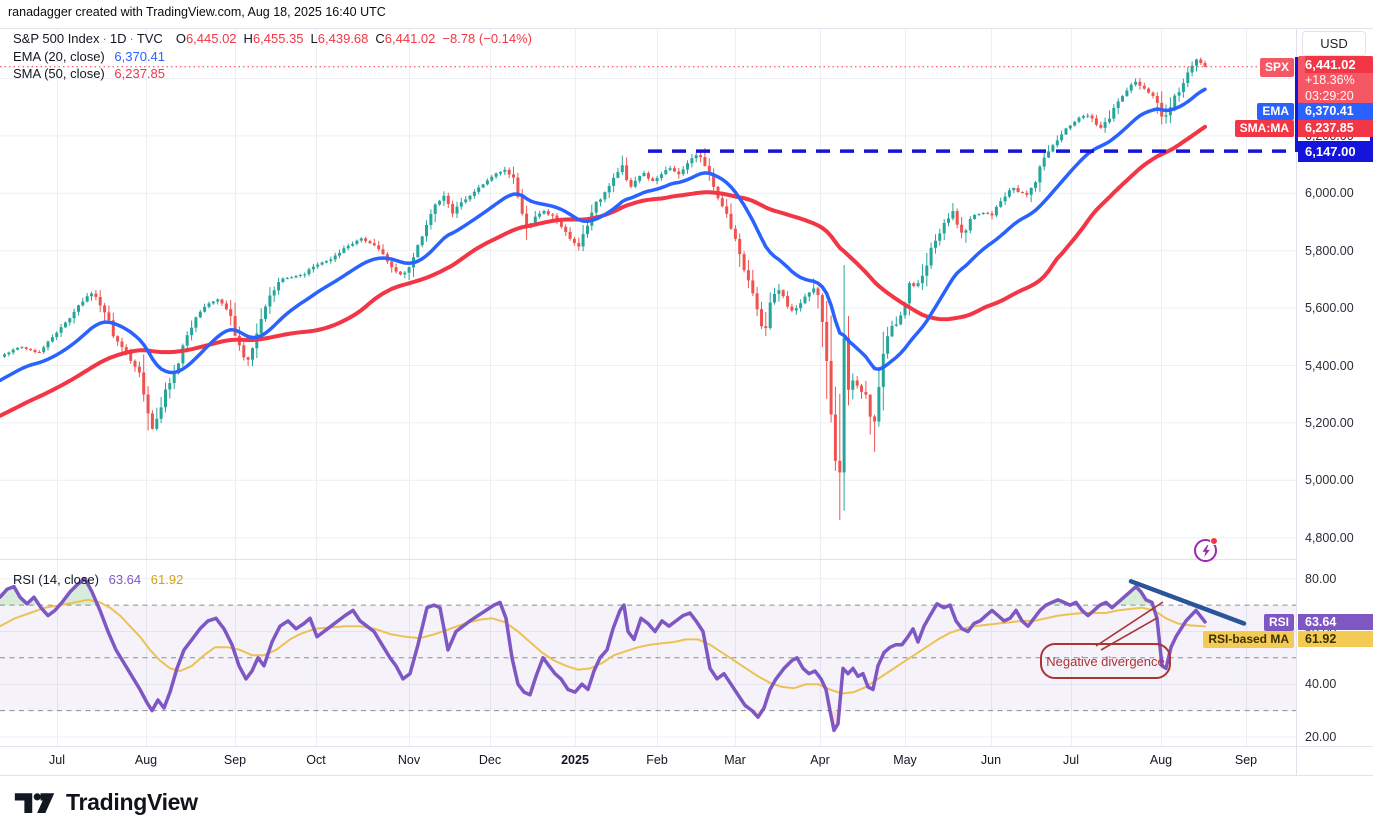 Image resolution: width=1373 pixels, height=833 pixels. What do you see at coordinates (132, 801) in the screenshot?
I see `brand-name: TradingView` at bounding box center [132, 801].